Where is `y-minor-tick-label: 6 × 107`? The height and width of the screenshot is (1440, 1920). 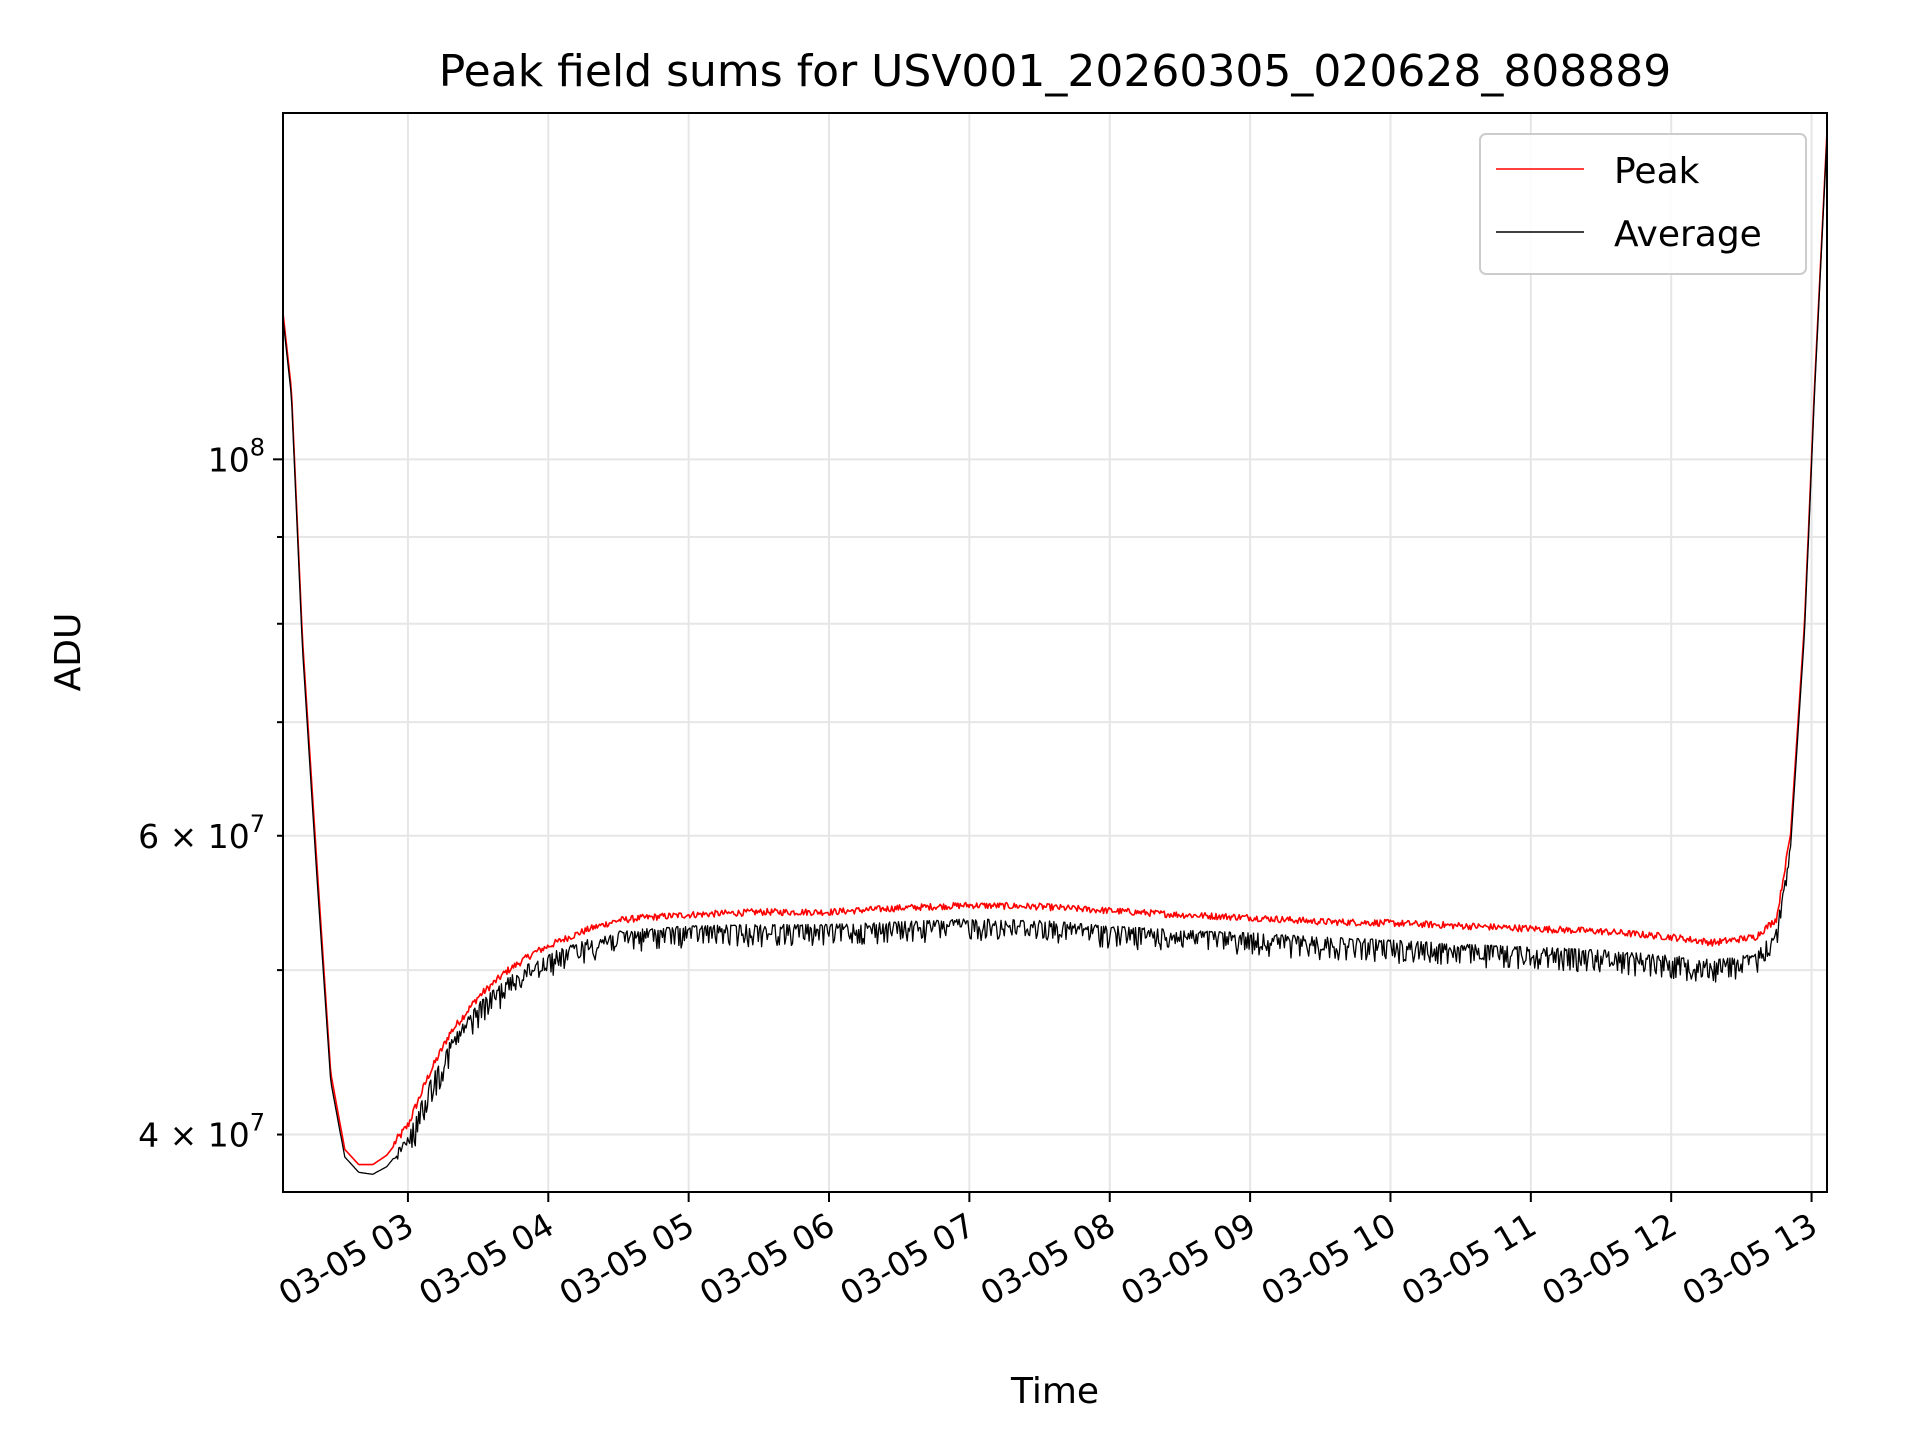 y-minor-tick-label: 6 × 107 is located at coordinates (201, 833).